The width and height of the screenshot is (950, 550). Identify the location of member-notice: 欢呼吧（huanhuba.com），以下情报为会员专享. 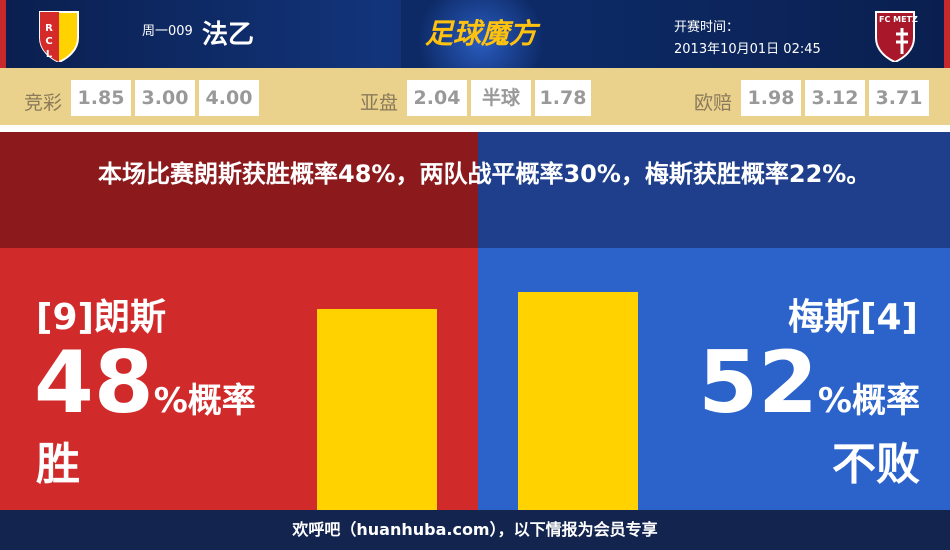
(475, 530).